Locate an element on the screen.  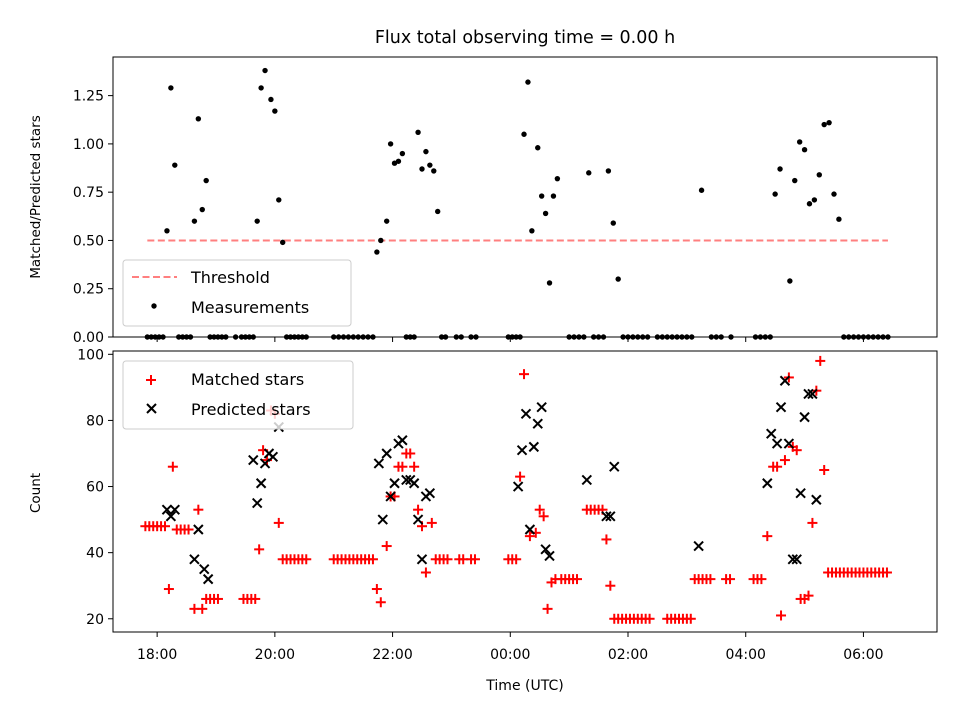
y-tick-label: 1.25 is located at coordinates (88, 97).